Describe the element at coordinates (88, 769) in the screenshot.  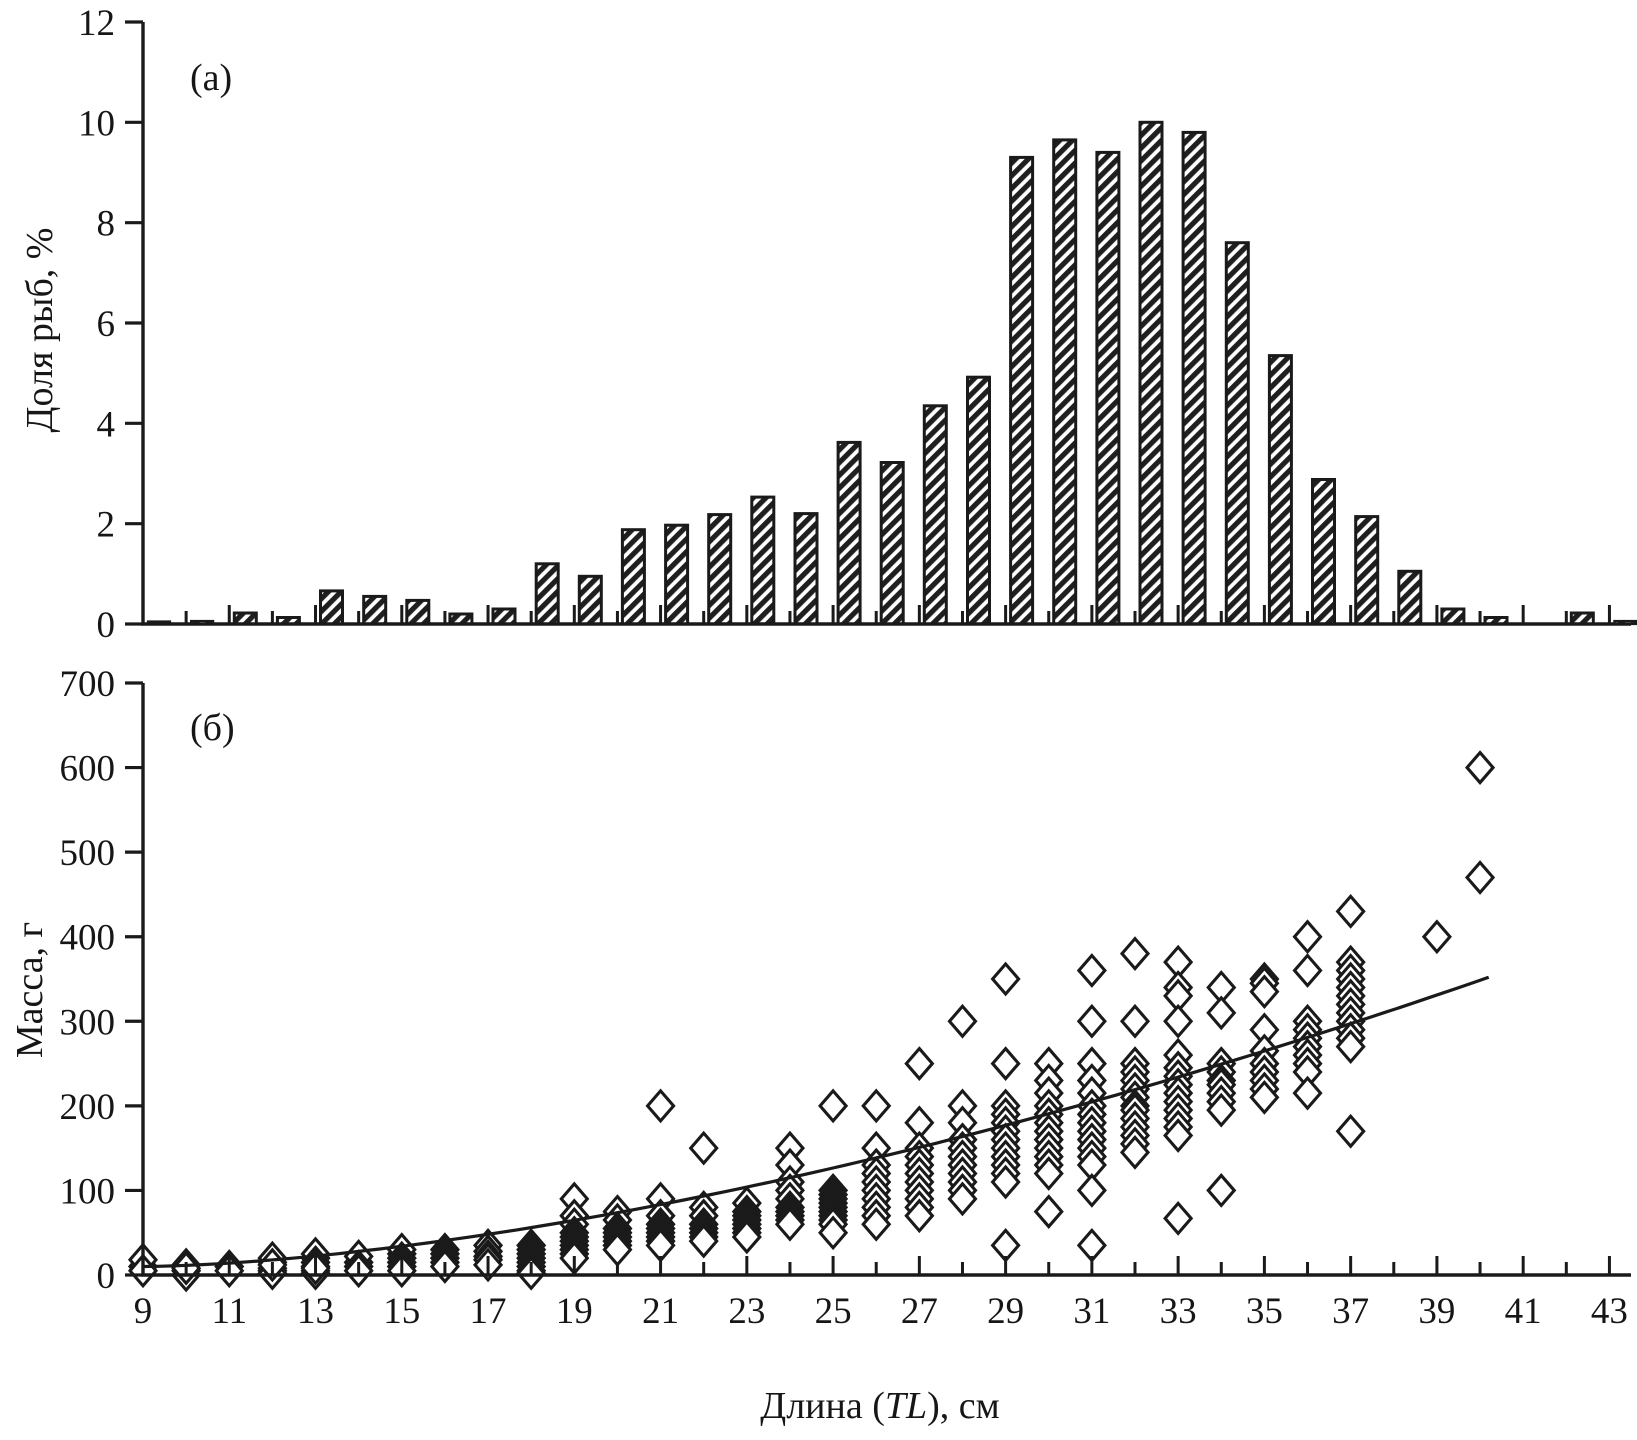
I see `y-axis-tick-label: 600` at that location.